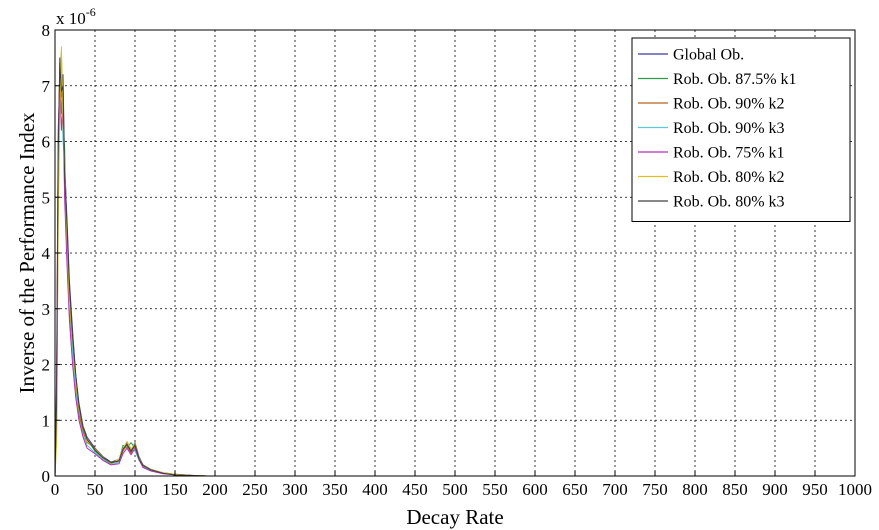 The width and height of the screenshot is (879, 530). What do you see at coordinates (735, 489) in the screenshot?
I see `x-tick-label-850: 850` at bounding box center [735, 489].